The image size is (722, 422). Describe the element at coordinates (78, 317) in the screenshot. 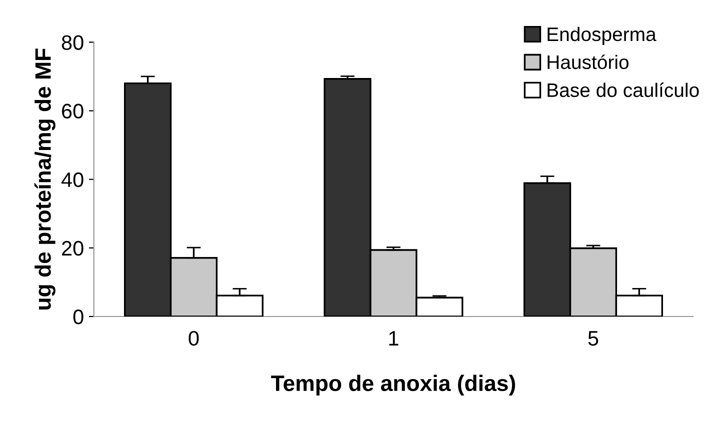

I see `y-tick-label: 0` at that location.